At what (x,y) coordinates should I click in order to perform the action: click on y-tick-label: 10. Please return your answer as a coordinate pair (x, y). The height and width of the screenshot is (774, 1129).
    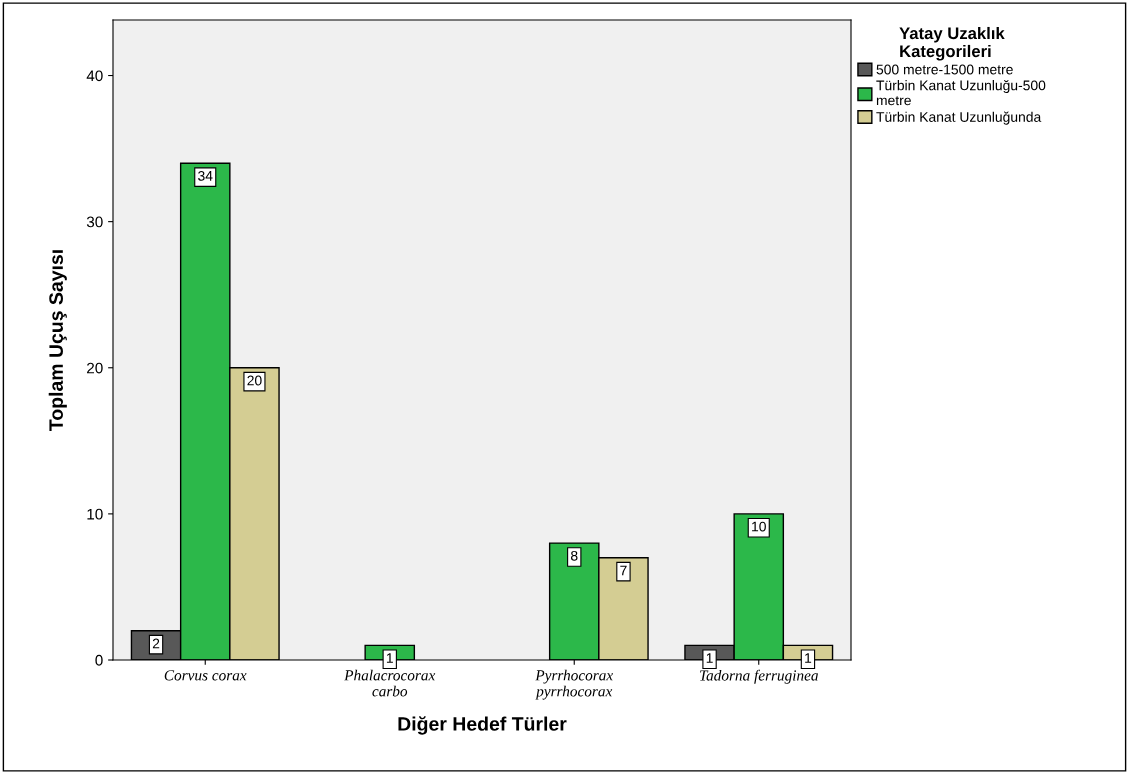
    Looking at the image, I should click on (95, 514).